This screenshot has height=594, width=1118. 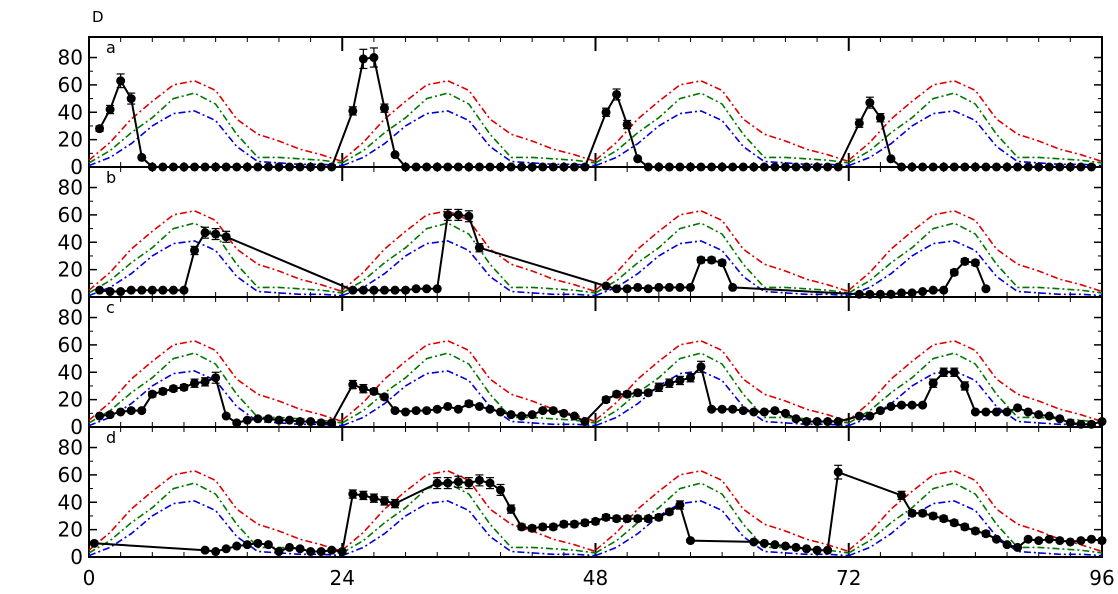 I want to click on x-tick-label: 48, so click(x=595, y=578).